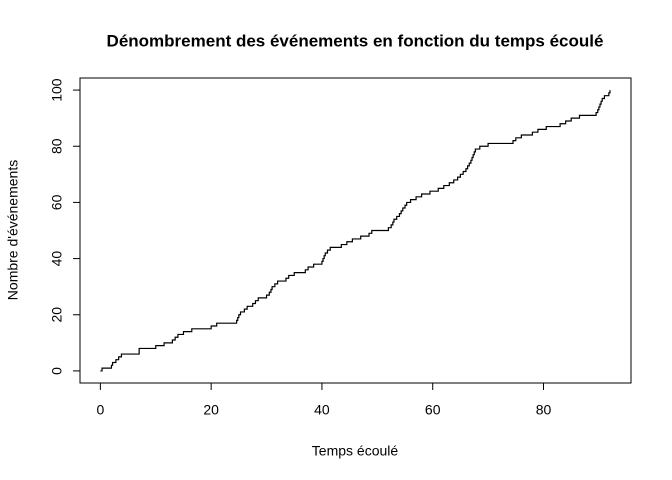  What do you see at coordinates (57, 371) in the screenshot?
I see `y-tick-label: 0` at bounding box center [57, 371].